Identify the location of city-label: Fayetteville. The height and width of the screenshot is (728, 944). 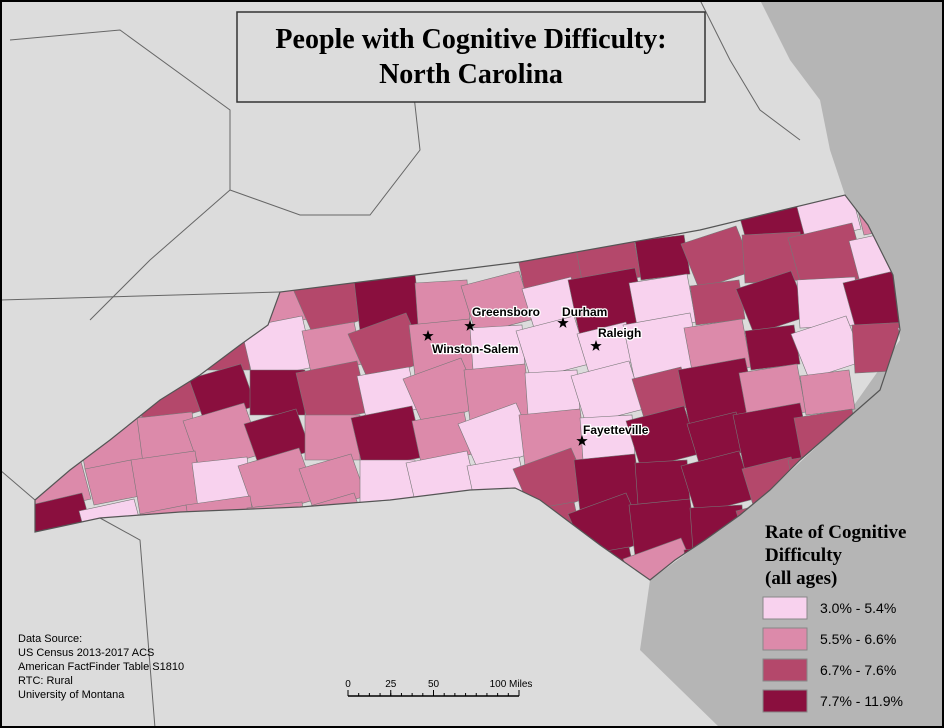
(616, 430).